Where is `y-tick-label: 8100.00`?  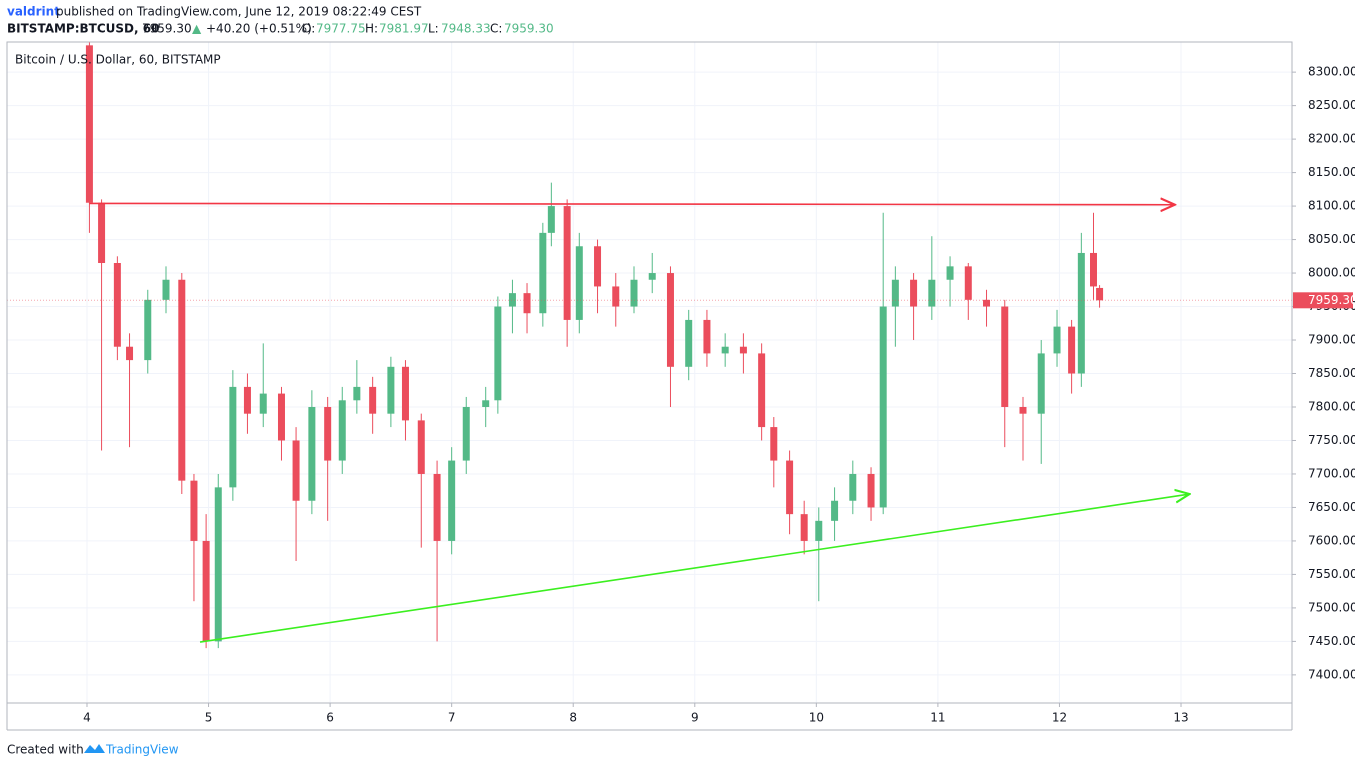 y-tick-label: 8100.00 is located at coordinates (1331, 206).